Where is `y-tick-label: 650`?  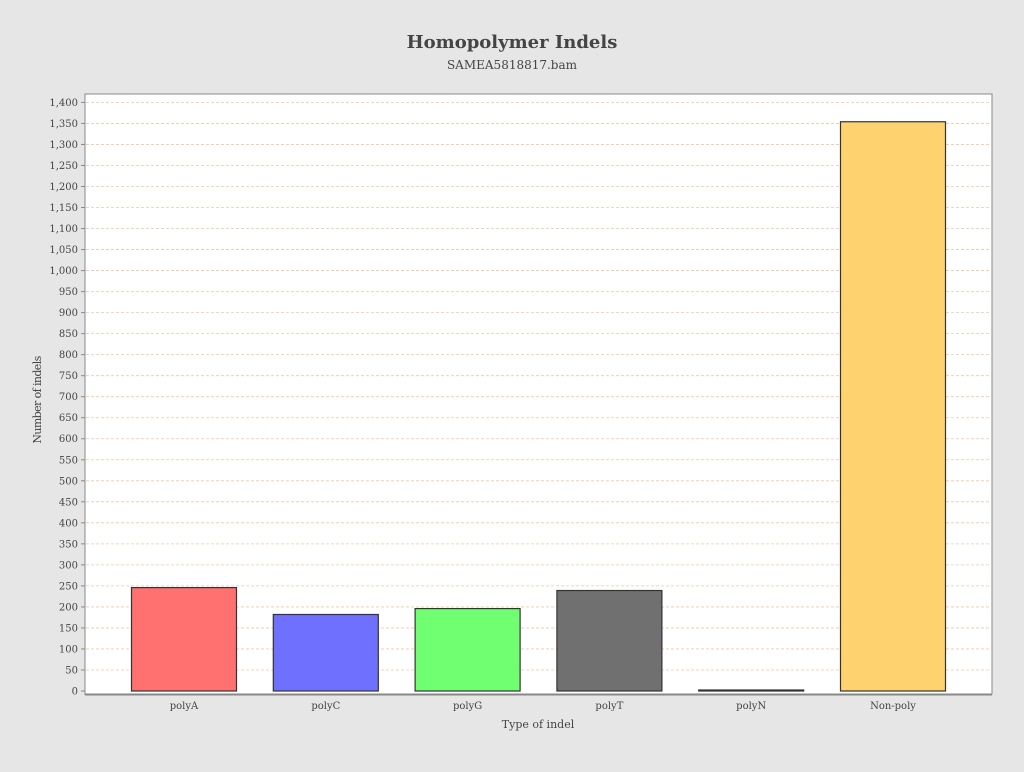 y-tick-label: 650 is located at coordinates (68, 418).